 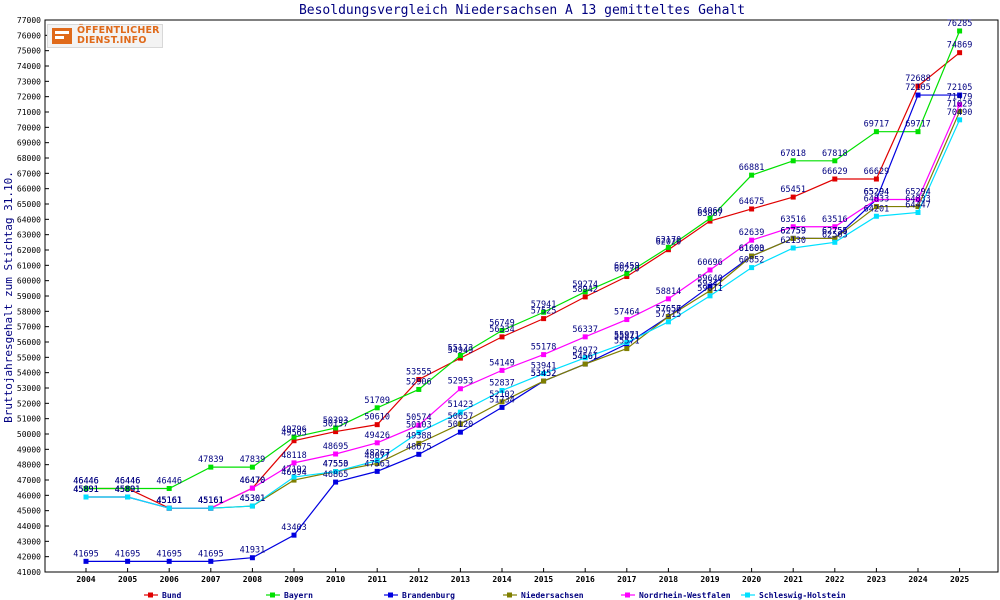 I want to click on y-tick-label: 57000, so click(x=29, y=327).